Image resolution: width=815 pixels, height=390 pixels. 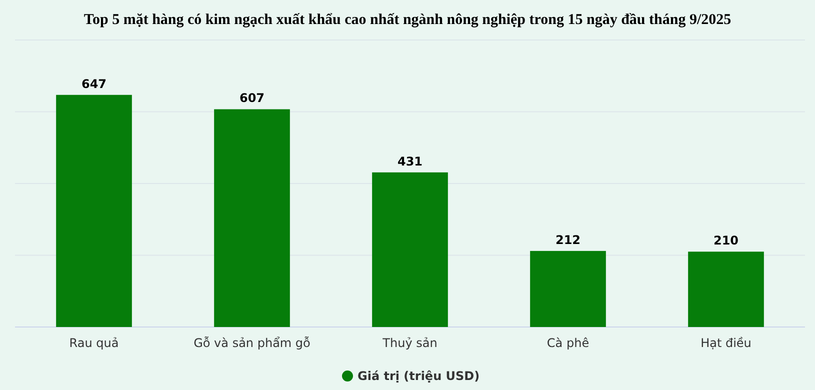 What do you see at coordinates (252, 343) in the screenshot?
I see `x-tick-label: Gỗ và sản phẩm gỗ` at bounding box center [252, 343].